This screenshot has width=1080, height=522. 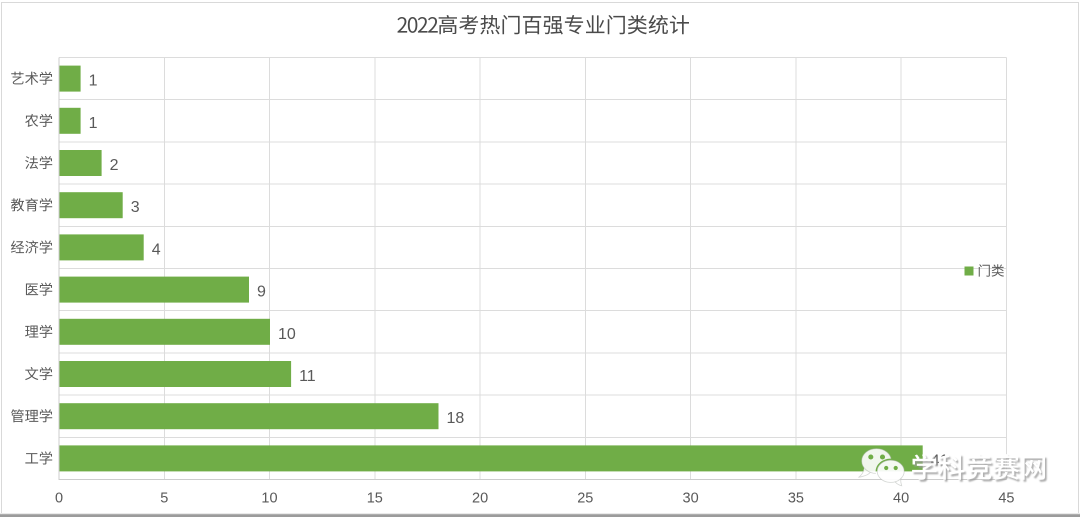 What do you see at coordinates (59, 498) in the screenshot?
I see `svg-text: 0` at bounding box center [59, 498].